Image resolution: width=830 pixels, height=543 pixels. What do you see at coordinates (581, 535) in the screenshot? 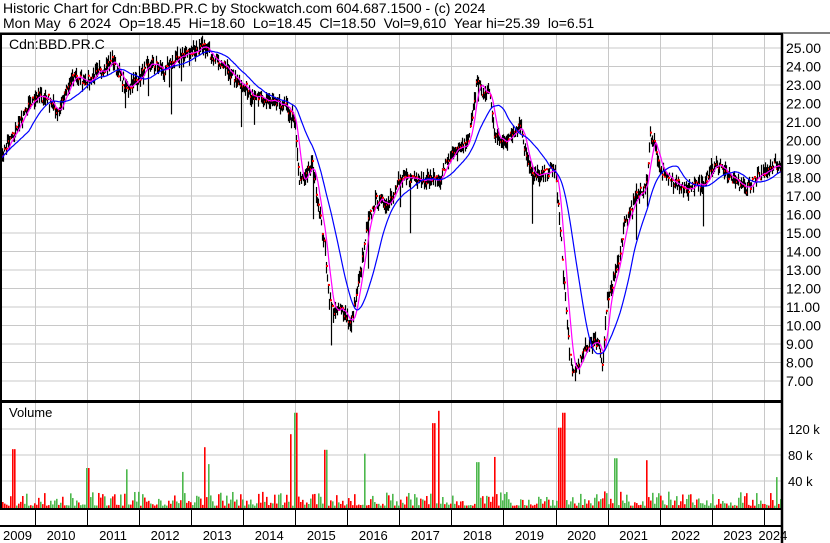
I see `year-label: 2020` at bounding box center [581, 535].